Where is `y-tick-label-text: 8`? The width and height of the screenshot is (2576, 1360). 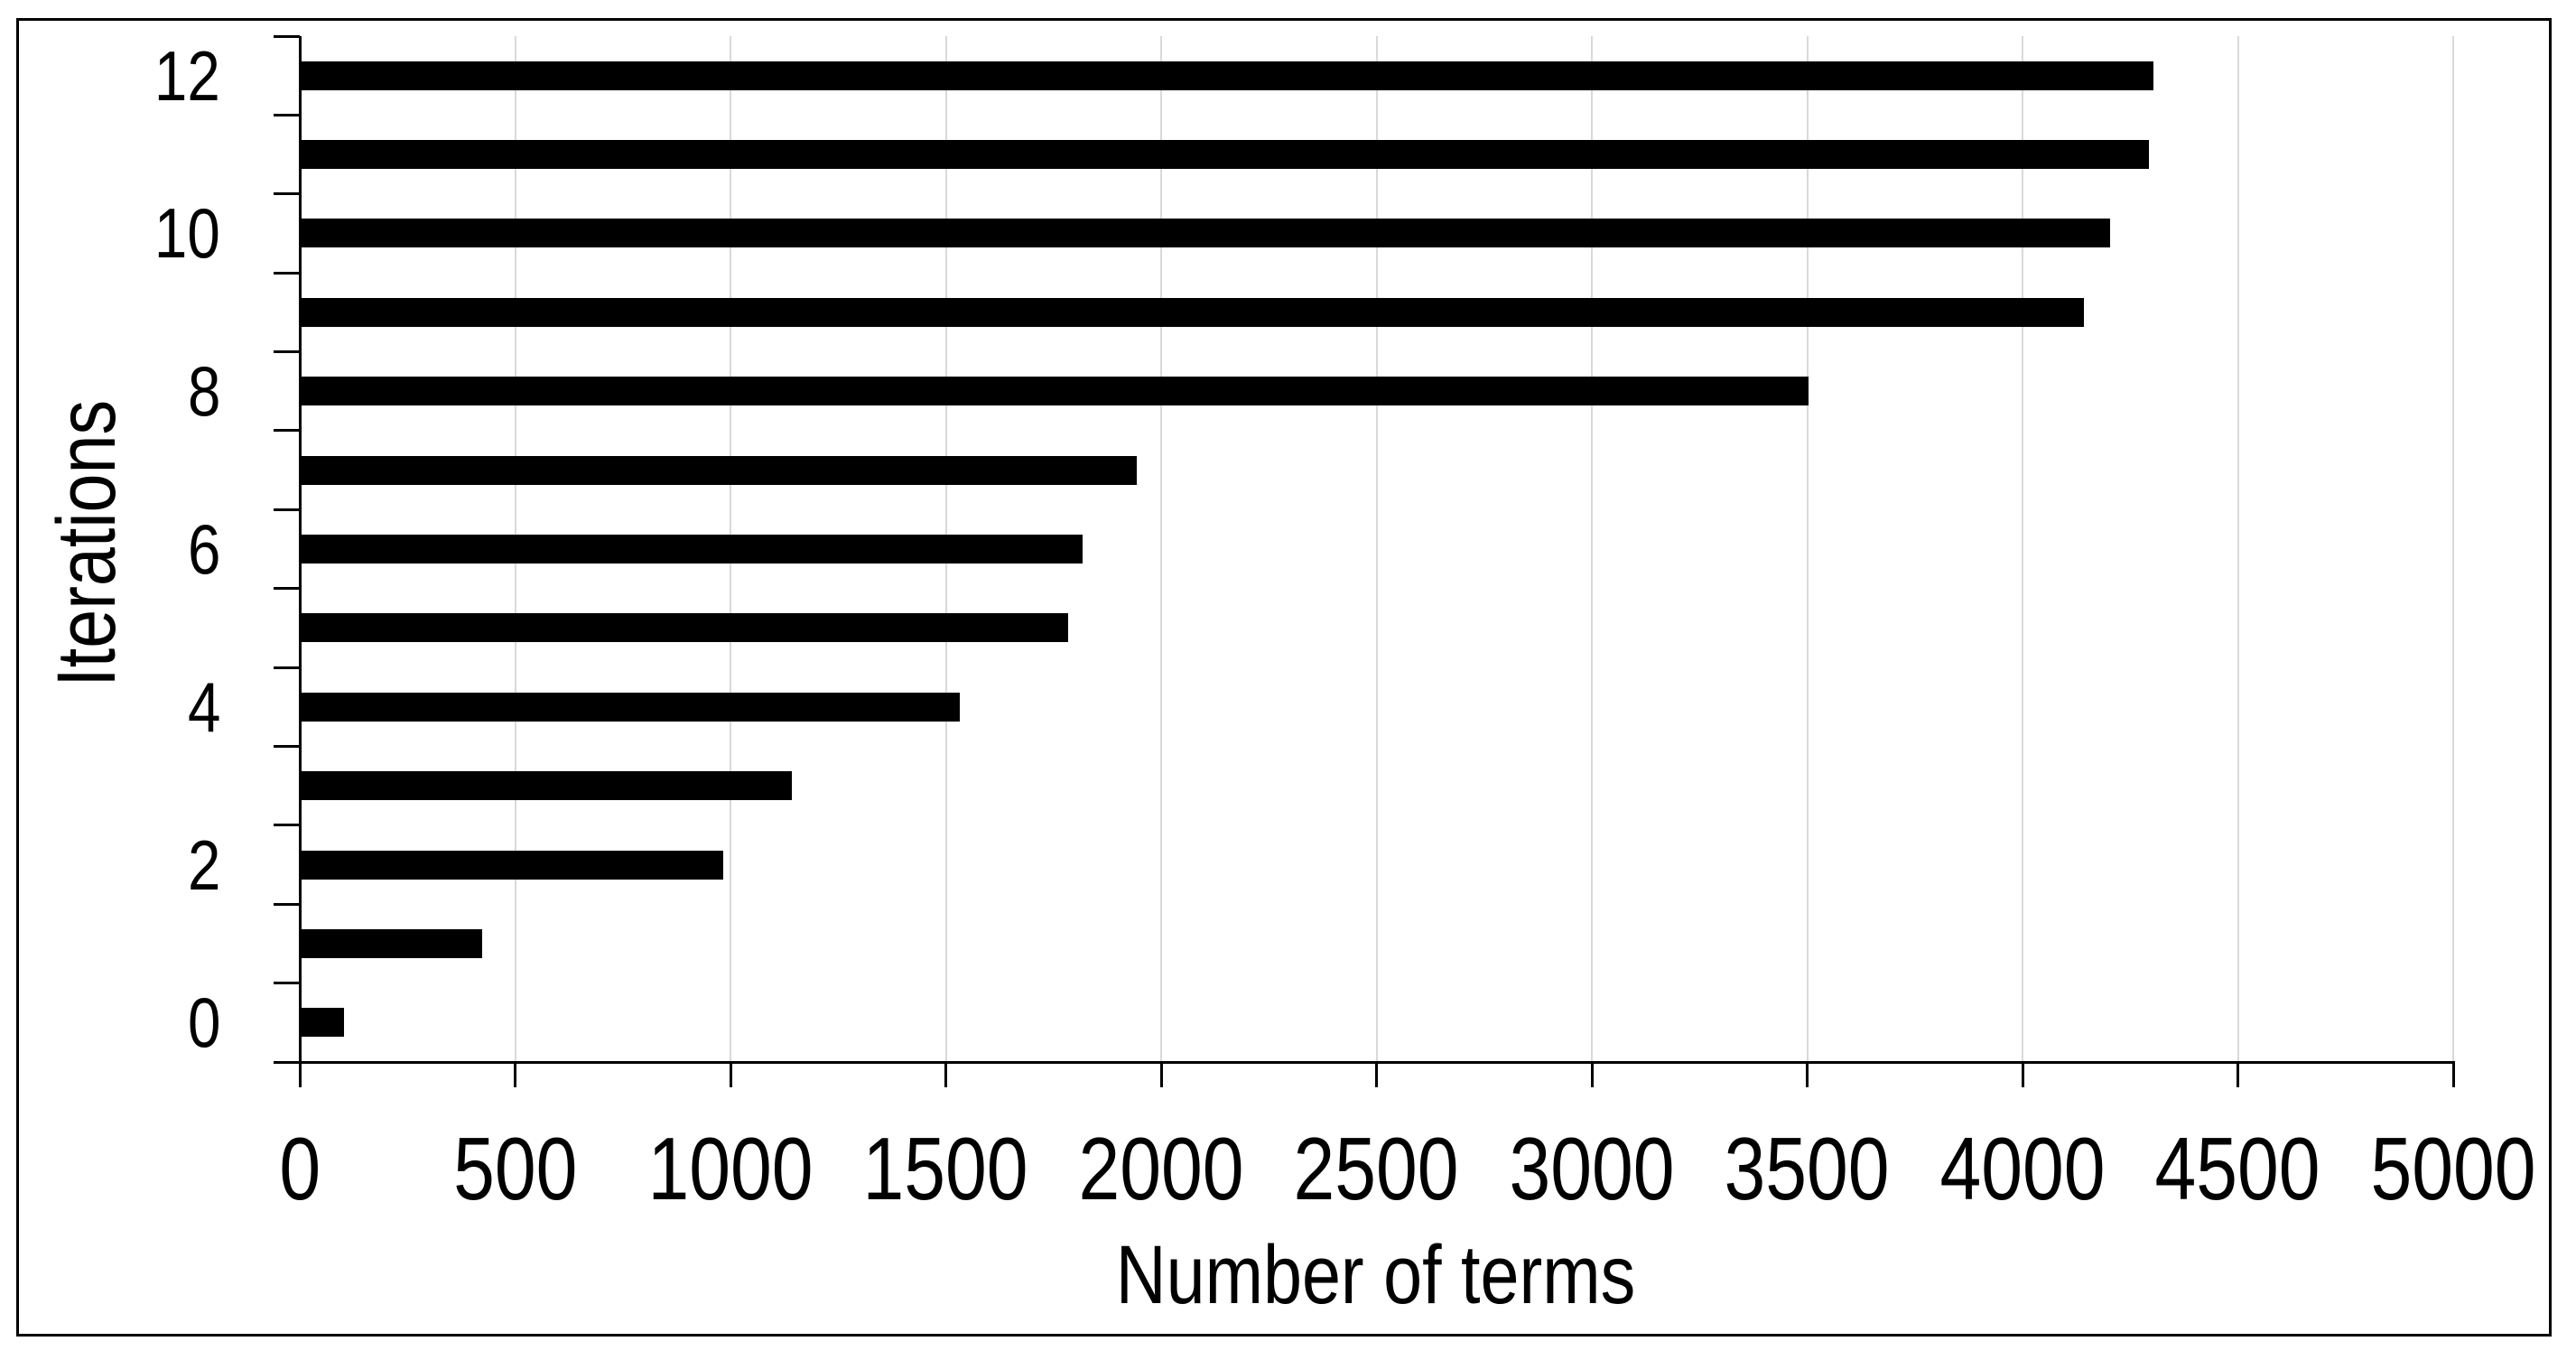 y-tick-label-text: 8 is located at coordinates (203, 391).